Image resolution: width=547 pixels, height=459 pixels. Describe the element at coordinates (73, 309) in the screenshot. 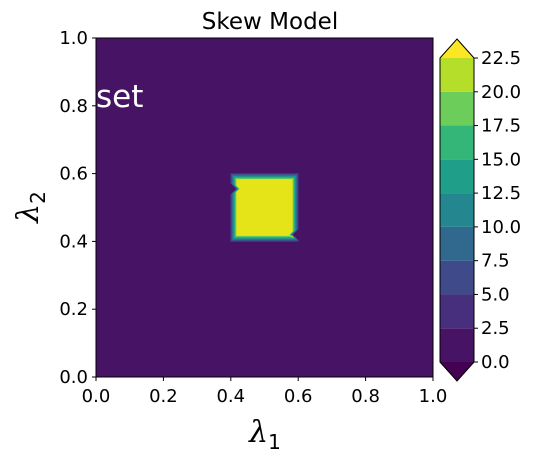

I see `y-tick-label: 0.2` at that location.